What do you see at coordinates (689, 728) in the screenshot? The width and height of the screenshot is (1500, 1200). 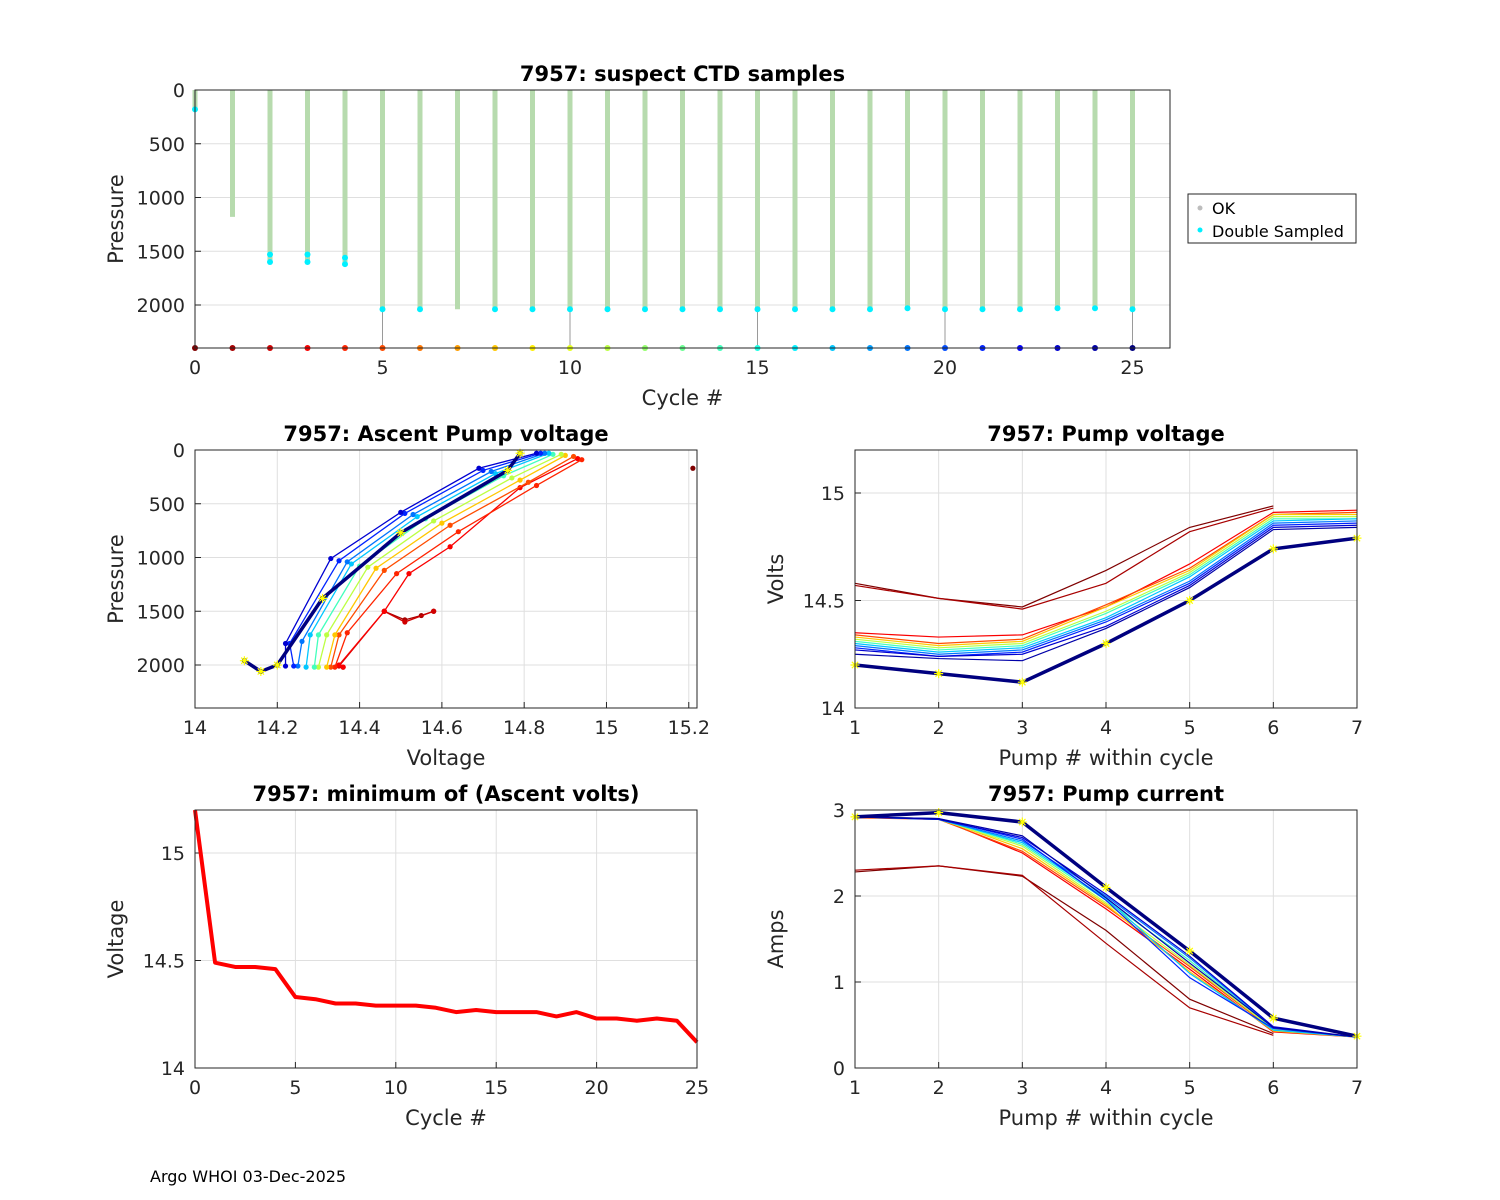 I see `ascent-x-tick-label: 15.2` at bounding box center [689, 728].